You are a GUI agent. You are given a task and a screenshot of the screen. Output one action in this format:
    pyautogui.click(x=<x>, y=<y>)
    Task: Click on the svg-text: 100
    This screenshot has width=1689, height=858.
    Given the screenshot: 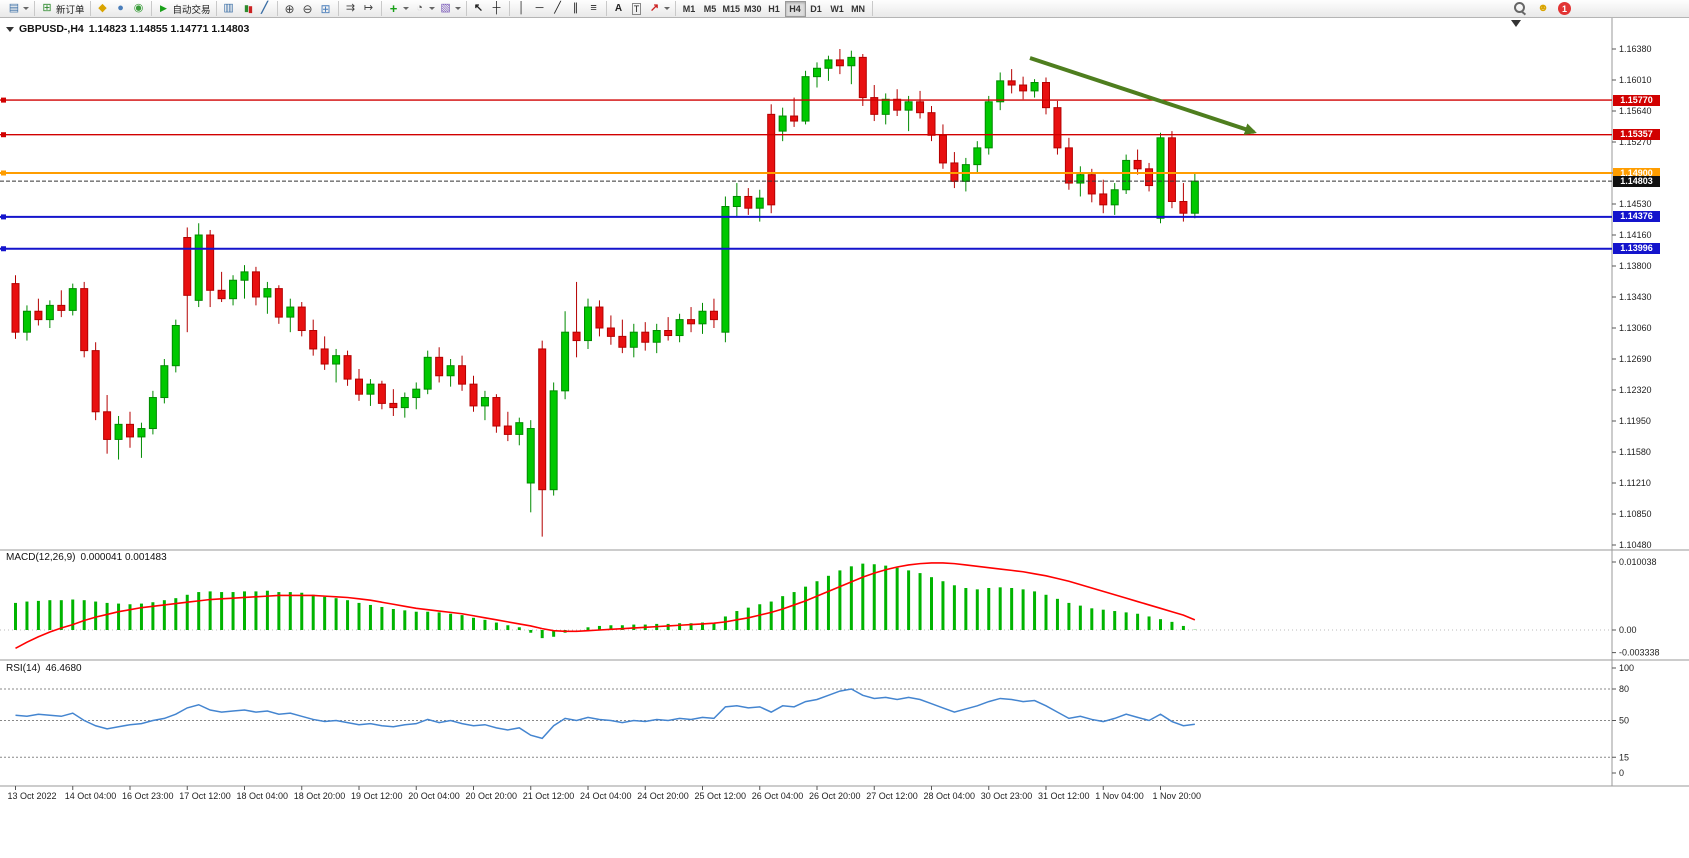 What is the action you would take?
    pyautogui.click(x=1626, y=668)
    